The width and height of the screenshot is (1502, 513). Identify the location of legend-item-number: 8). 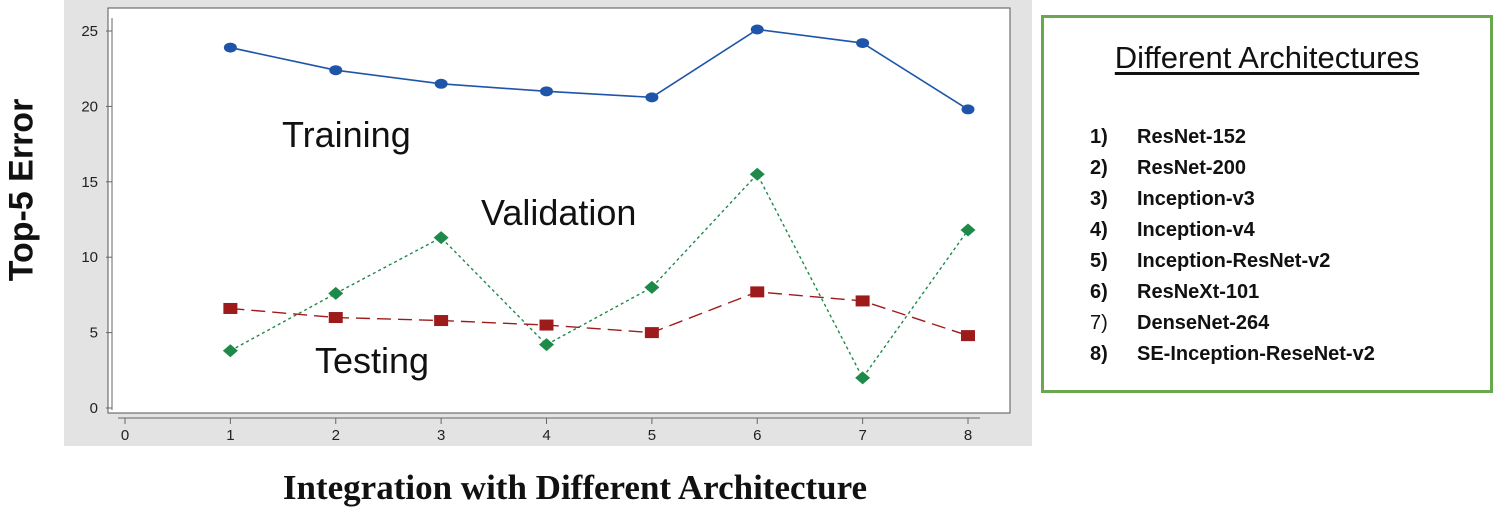
(1099, 354).